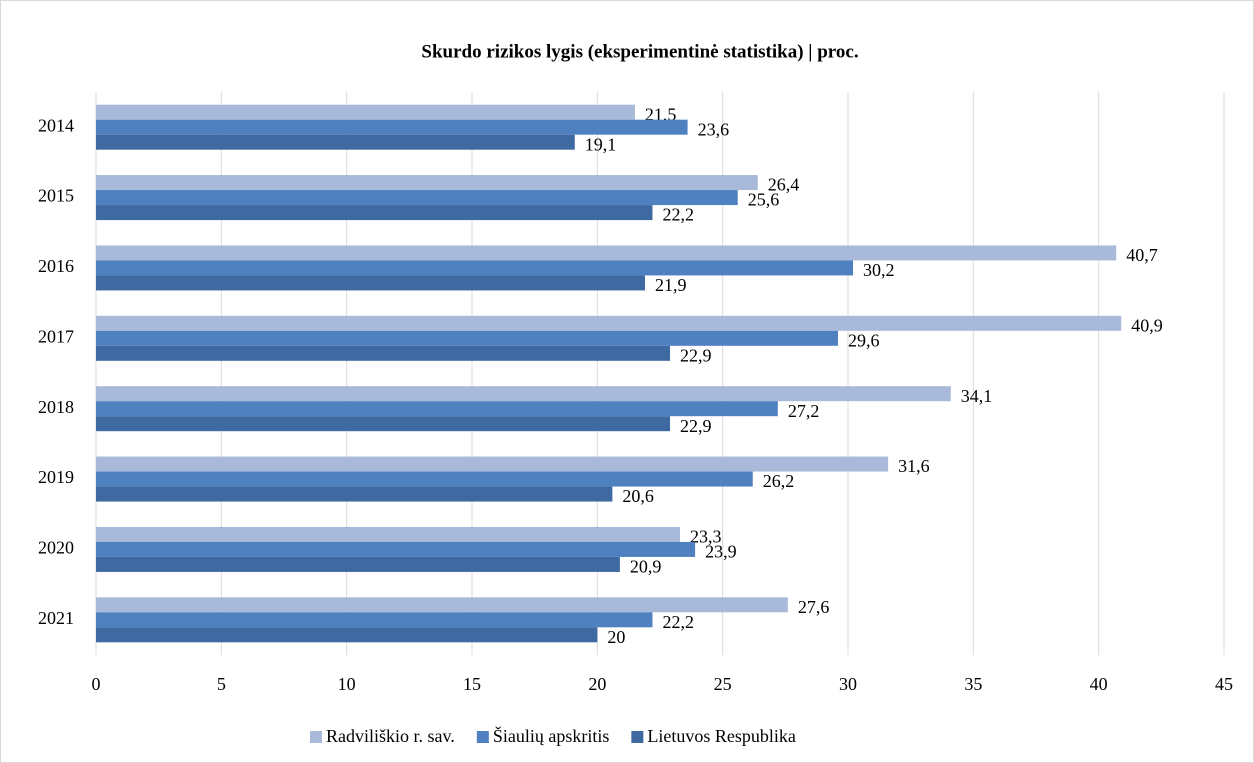 This screenshot has width=1254, height=763. What do you see at coordinates (347, 684) in the screenshot?
I see `x-tick-label: 10` at bounding box center [347, 684].